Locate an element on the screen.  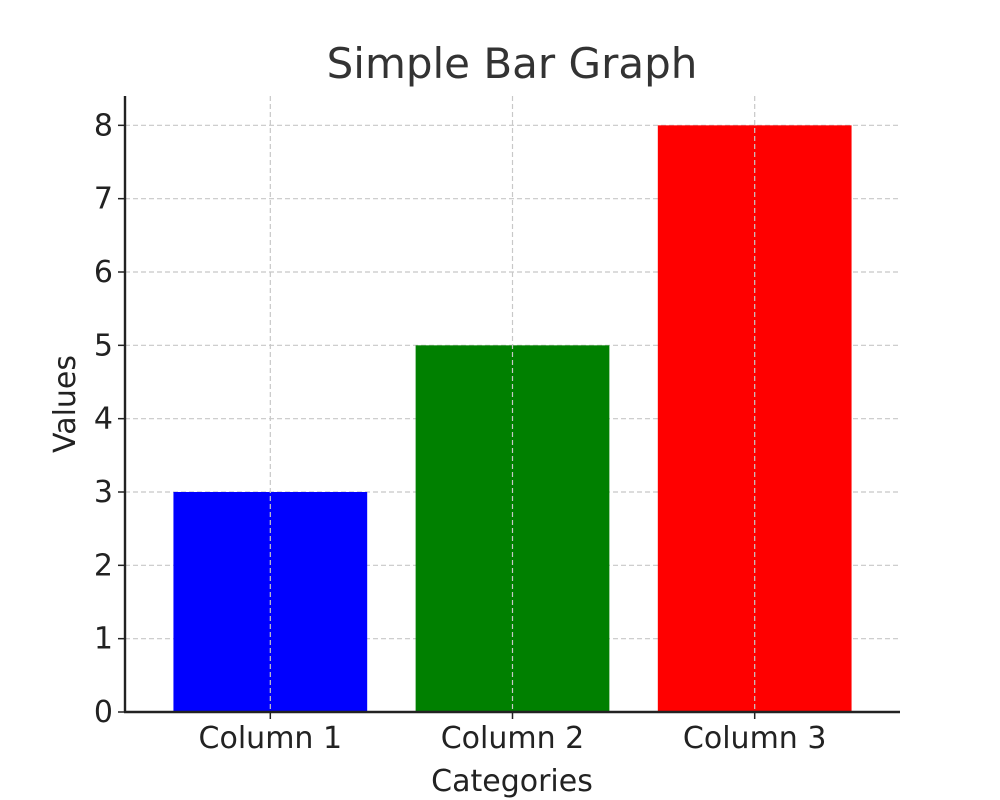
y-tick-label: 3 is located at coordinates (103, 492).